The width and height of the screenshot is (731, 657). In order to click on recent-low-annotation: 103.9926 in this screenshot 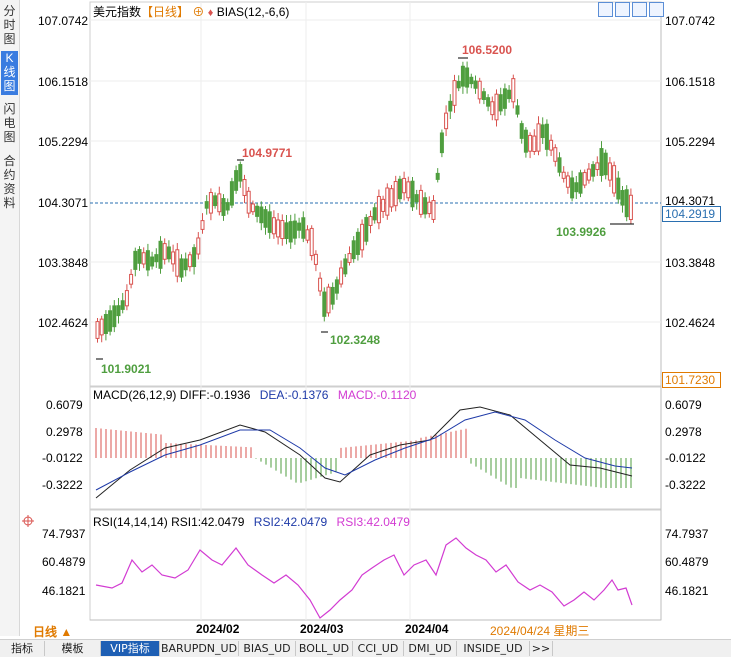, I will do `click(581, 232)`.